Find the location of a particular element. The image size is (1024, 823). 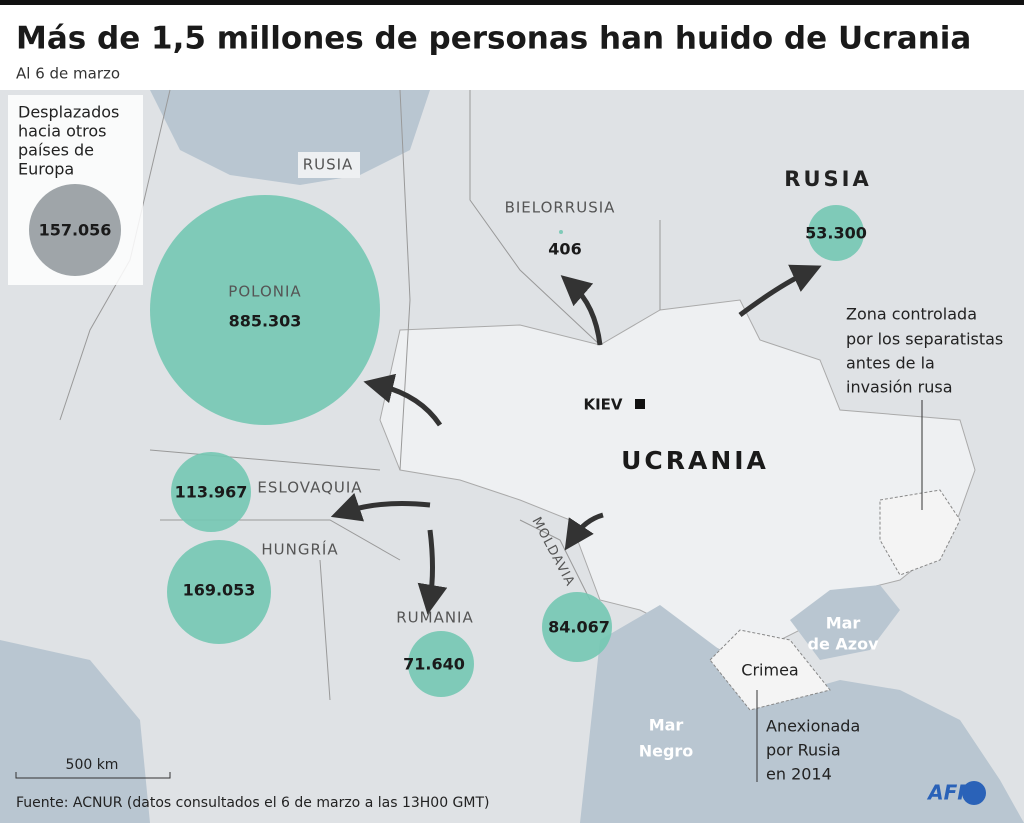

sea-label: de Azov is located at coordinates (844, 644).